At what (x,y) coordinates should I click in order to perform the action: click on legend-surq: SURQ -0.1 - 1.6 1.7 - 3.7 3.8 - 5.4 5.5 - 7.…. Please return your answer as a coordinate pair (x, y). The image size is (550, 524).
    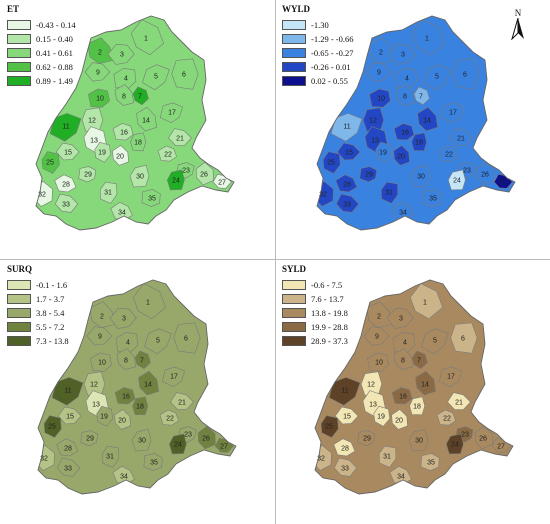
    Looking at the image, I should click on (38, 306).